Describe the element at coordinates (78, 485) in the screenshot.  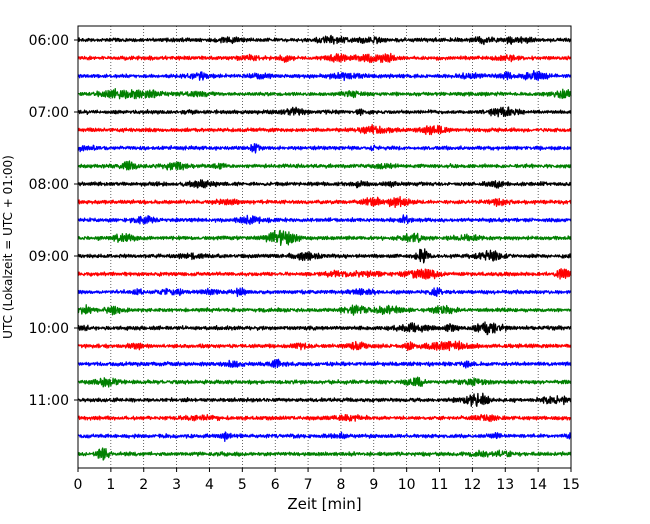
I see `x-tick-label: 0` at that location.